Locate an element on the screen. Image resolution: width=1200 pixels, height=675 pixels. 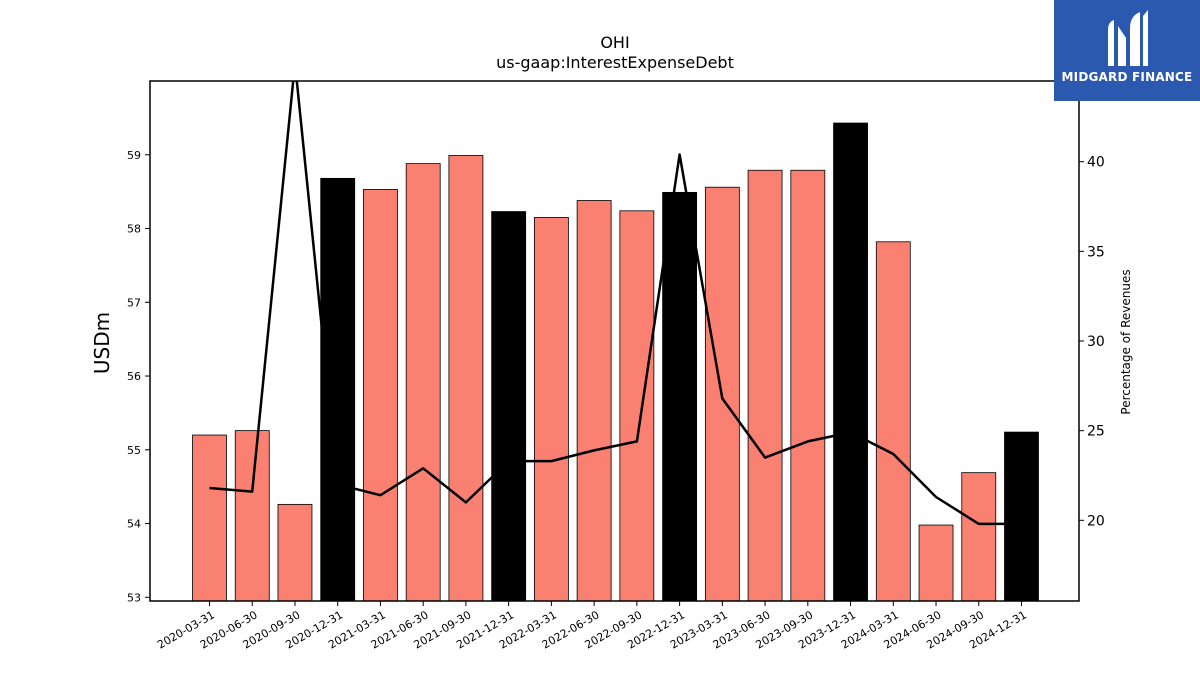
y2-tick-label: 40 is located at coordinates (1096, 163).